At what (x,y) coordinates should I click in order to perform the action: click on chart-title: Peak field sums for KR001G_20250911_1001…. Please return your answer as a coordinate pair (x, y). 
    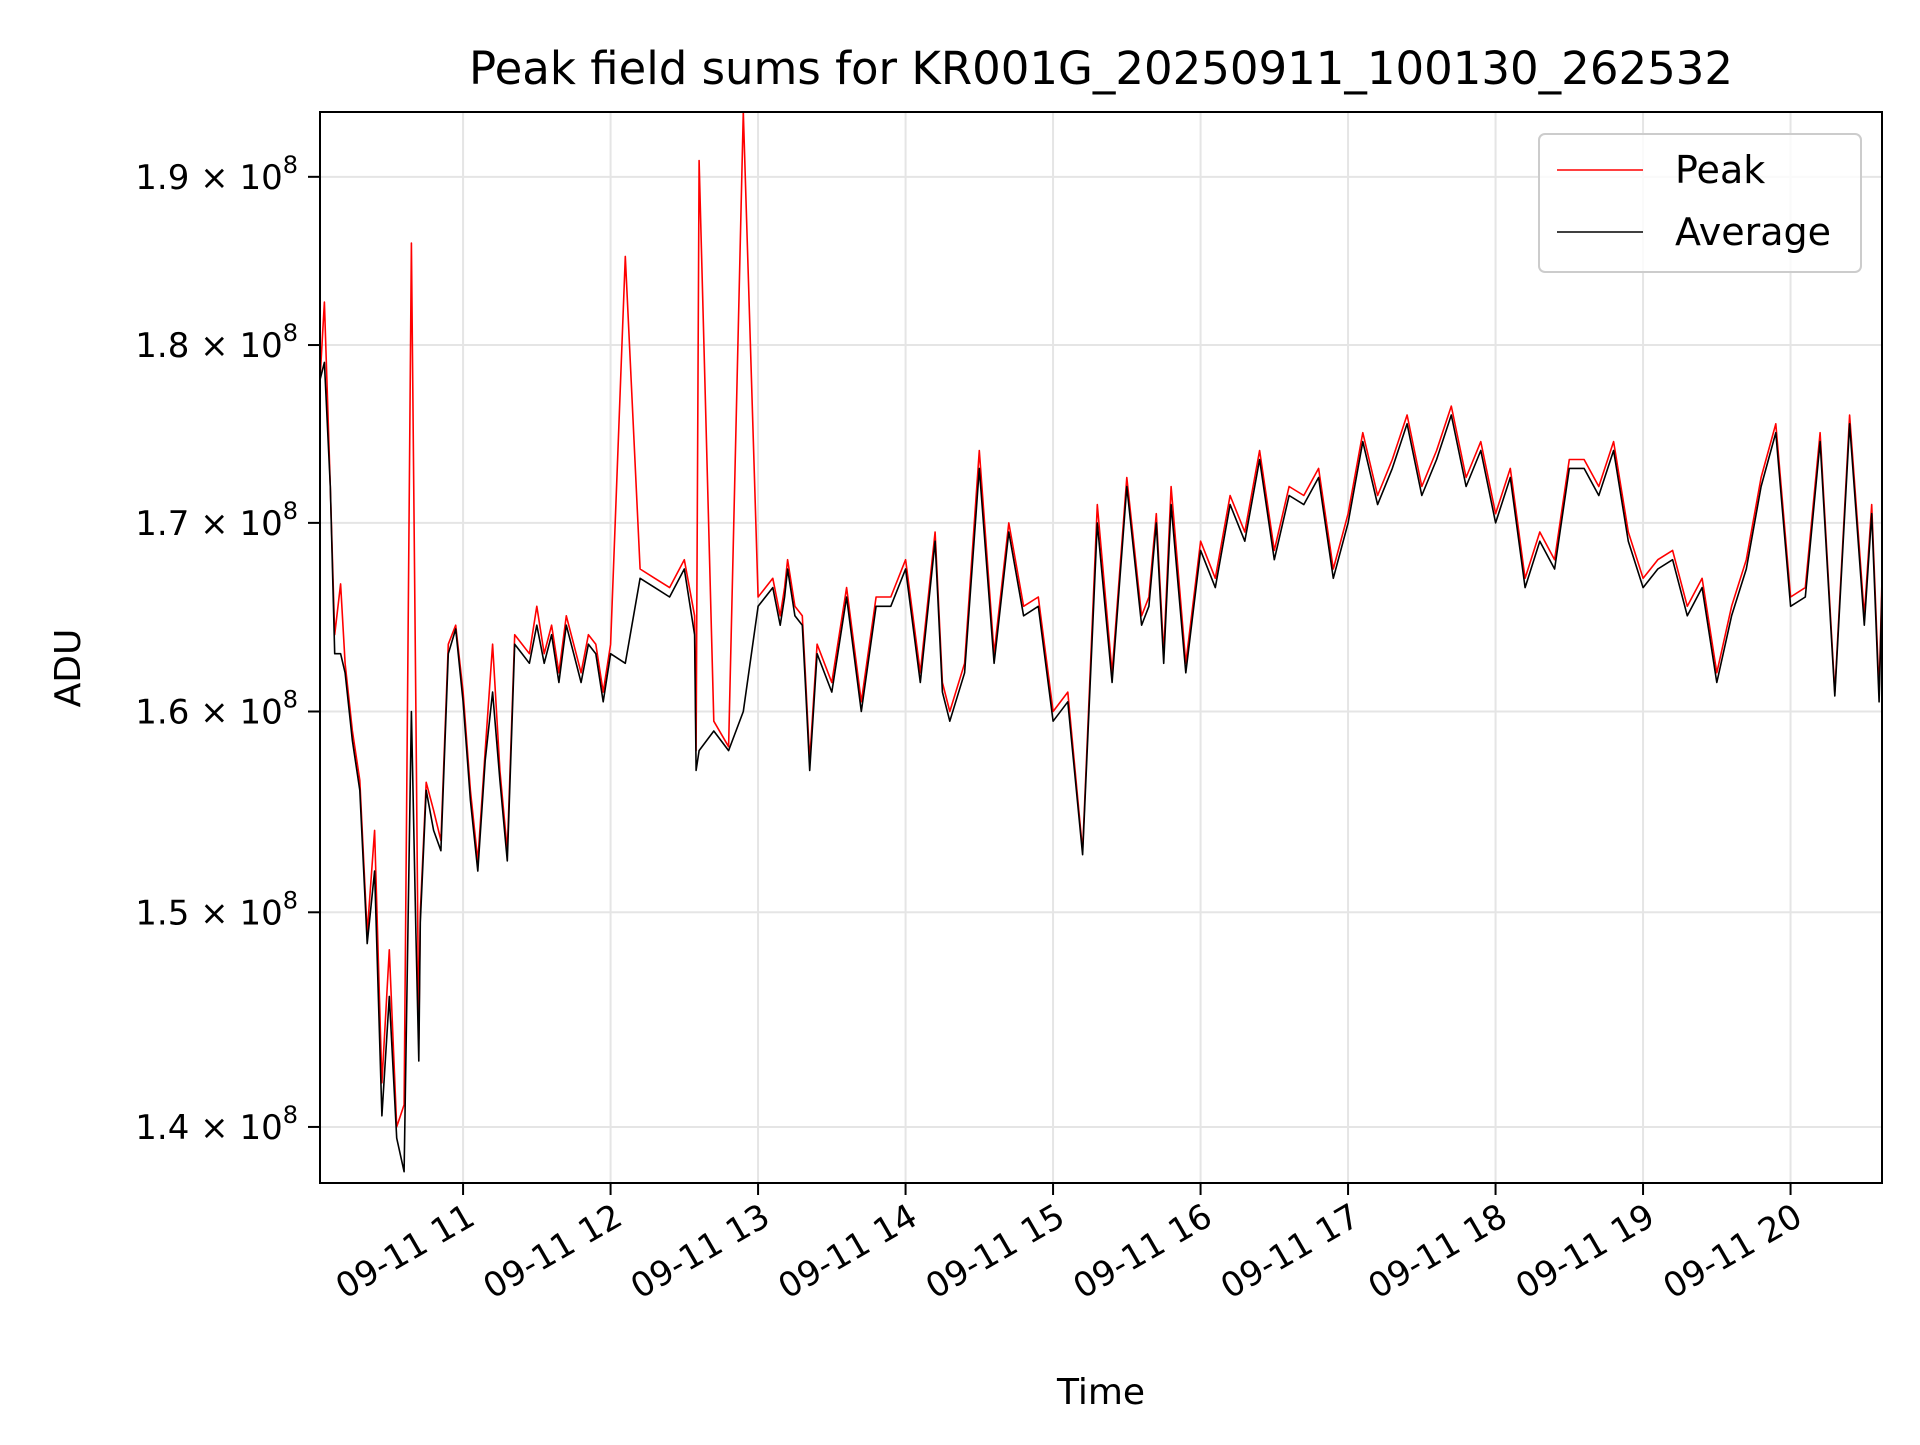
    Looking at the image, I should click on (1101, 68).